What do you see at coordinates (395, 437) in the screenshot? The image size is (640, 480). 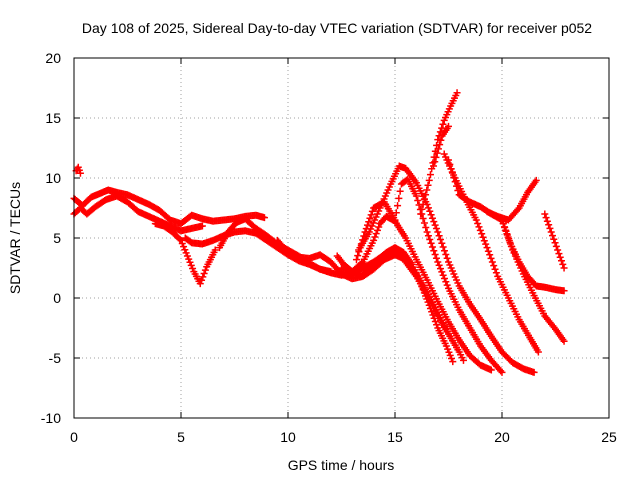 I see `x-tick-label: 15` at bounding box center [395, 437].